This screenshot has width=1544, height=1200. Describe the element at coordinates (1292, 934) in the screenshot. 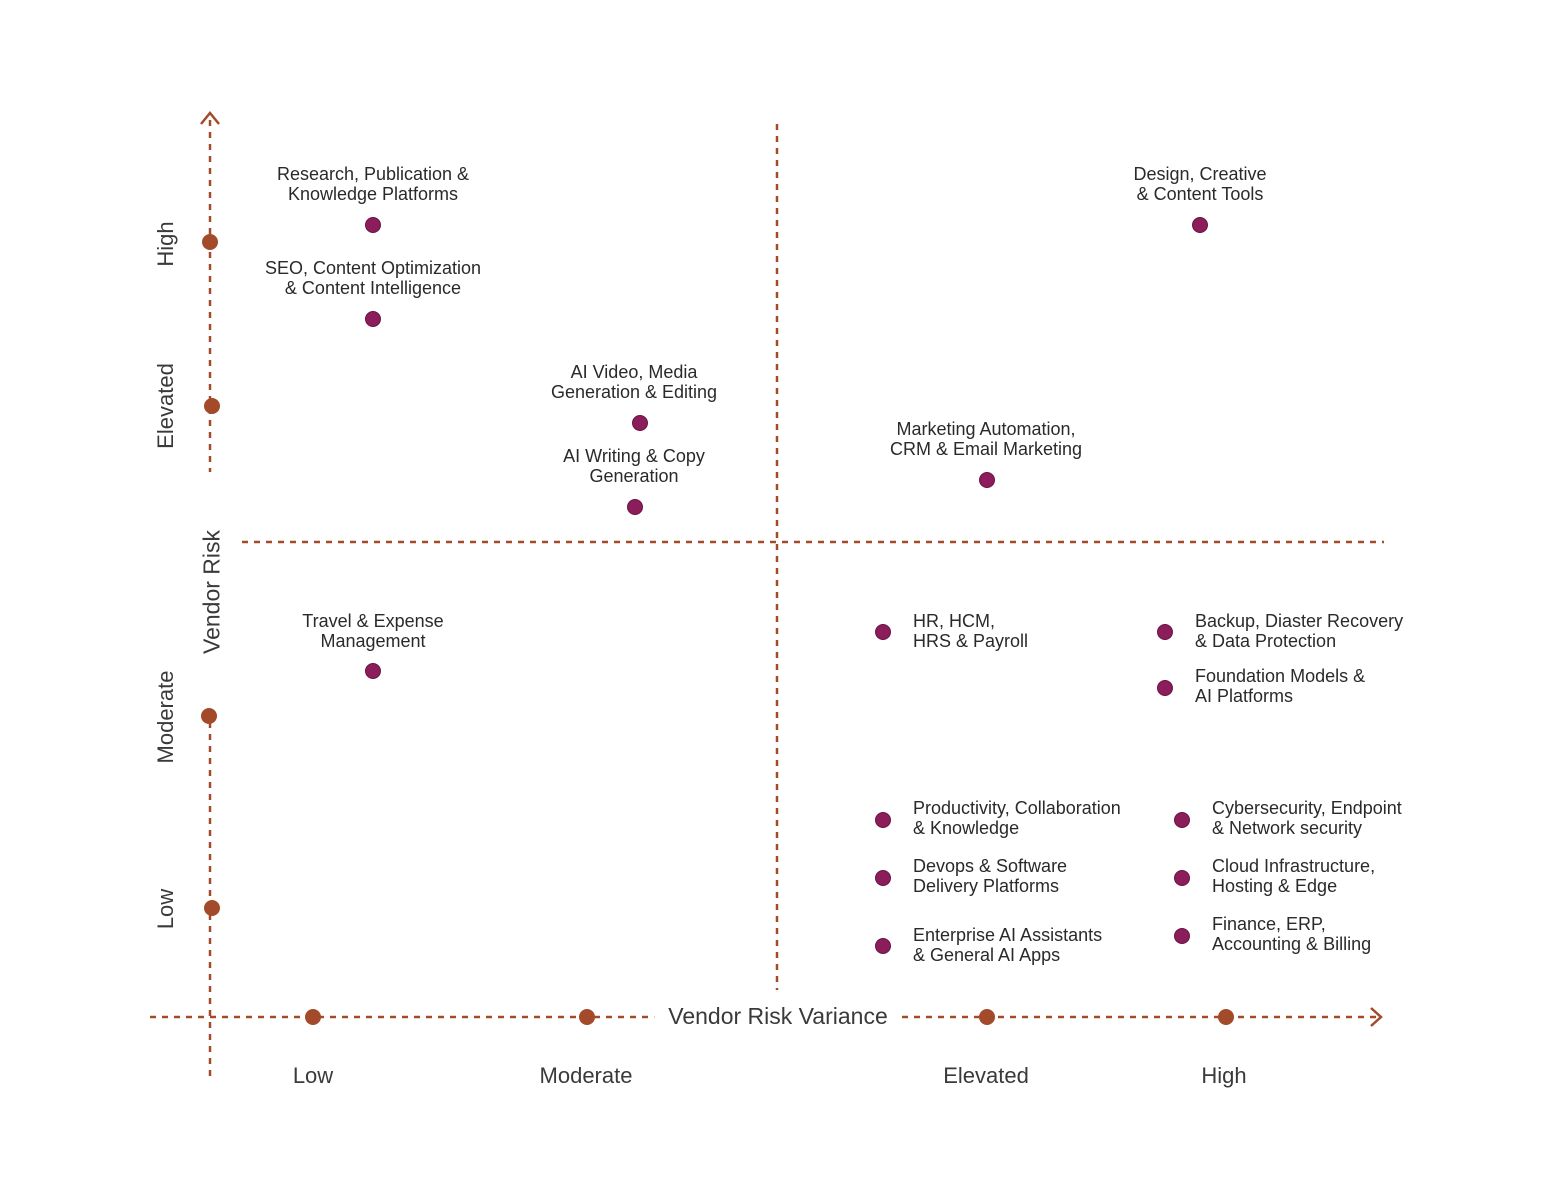

I see `point-label: Finance, ERP, Accounting & Billing` at that location.